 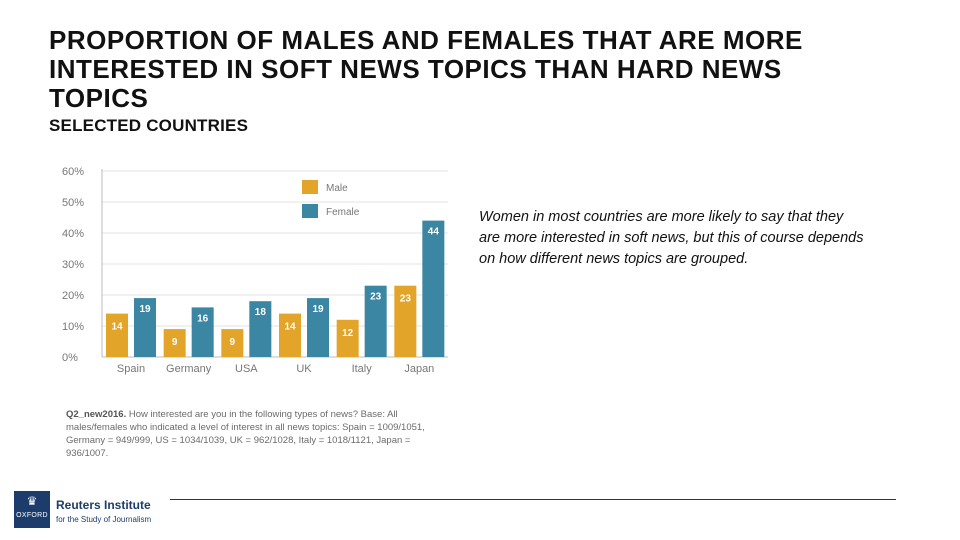 I want to click on y-tick-label: 0%, so click(x=70, y=358).